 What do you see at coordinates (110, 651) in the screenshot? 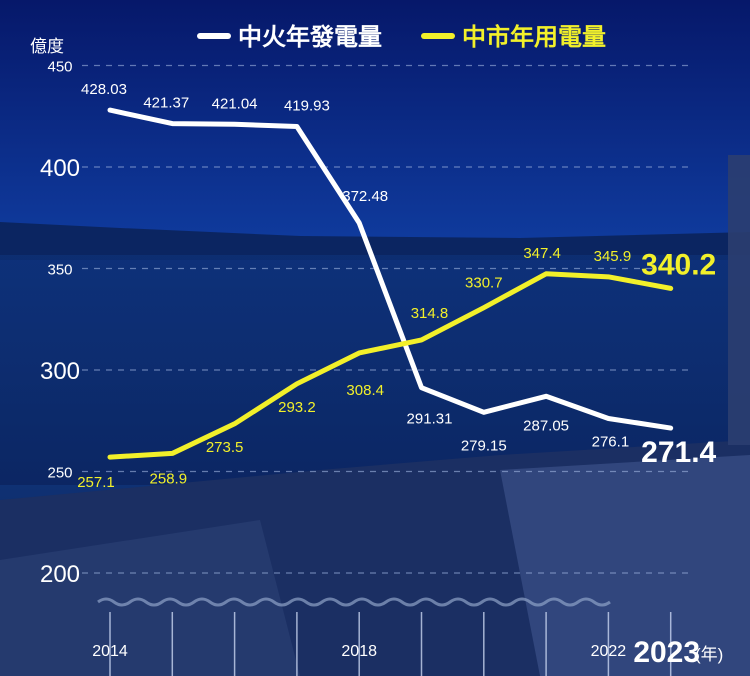
I see `x-tick-label: 2014` at bounding box center [110, 651].